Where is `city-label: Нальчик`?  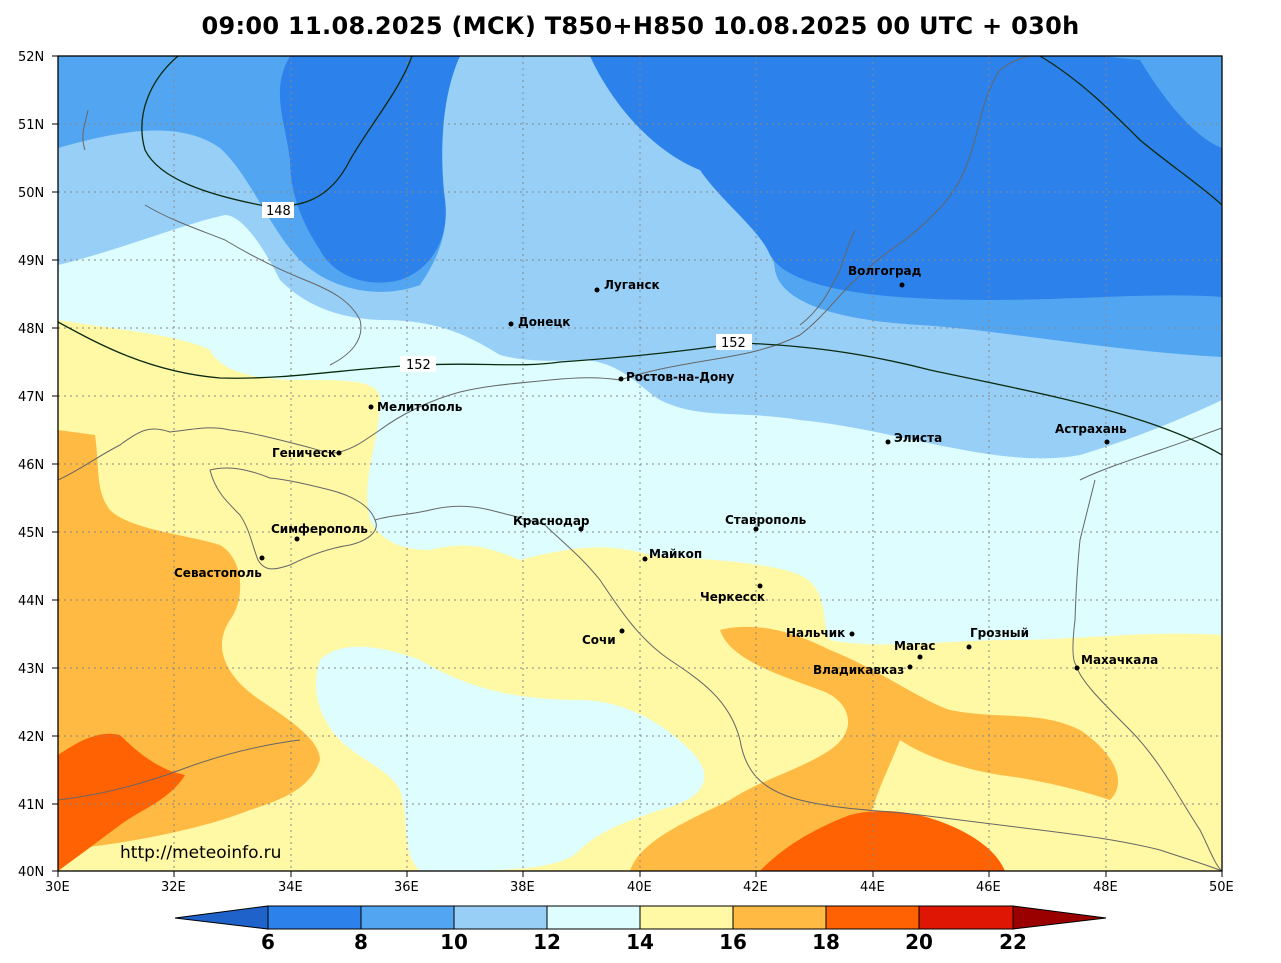
city-label: Нальчик is located at coordinates (815, 633).